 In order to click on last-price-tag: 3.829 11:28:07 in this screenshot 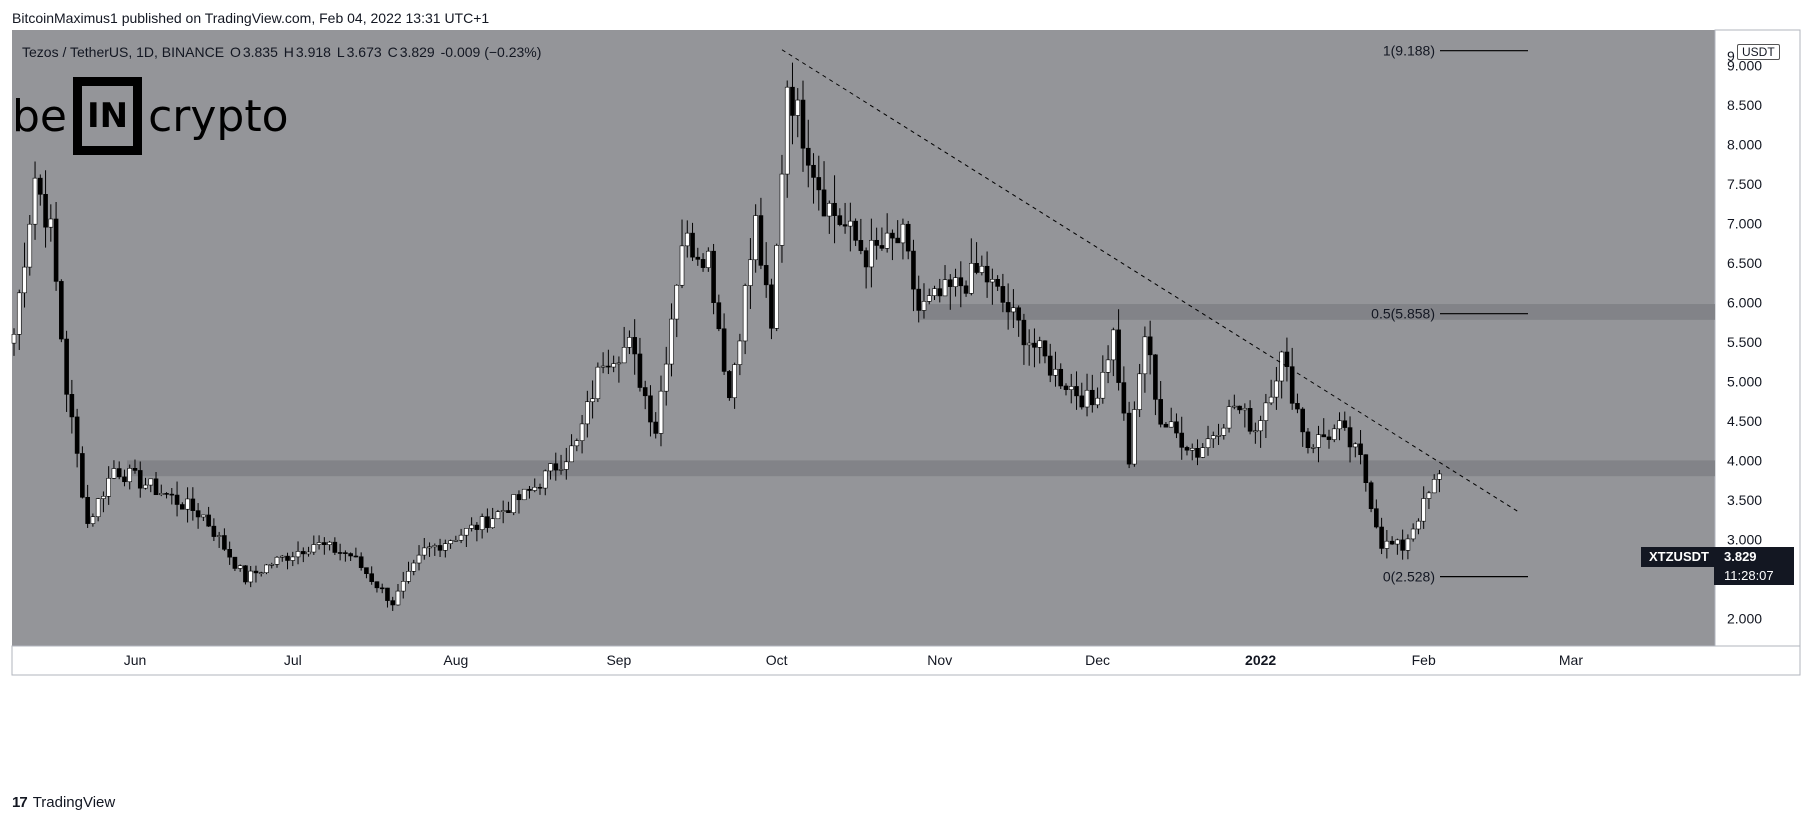, I will do `click(1754, 566)`.